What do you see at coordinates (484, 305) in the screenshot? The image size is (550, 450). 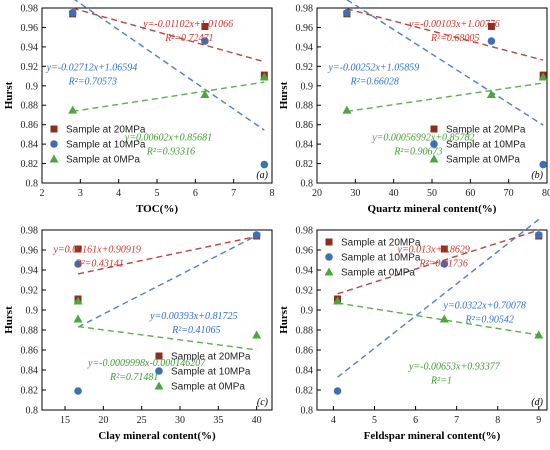 I see `fit-equation: y=0.0322x+0.70078` at bounding box center [484, 305].